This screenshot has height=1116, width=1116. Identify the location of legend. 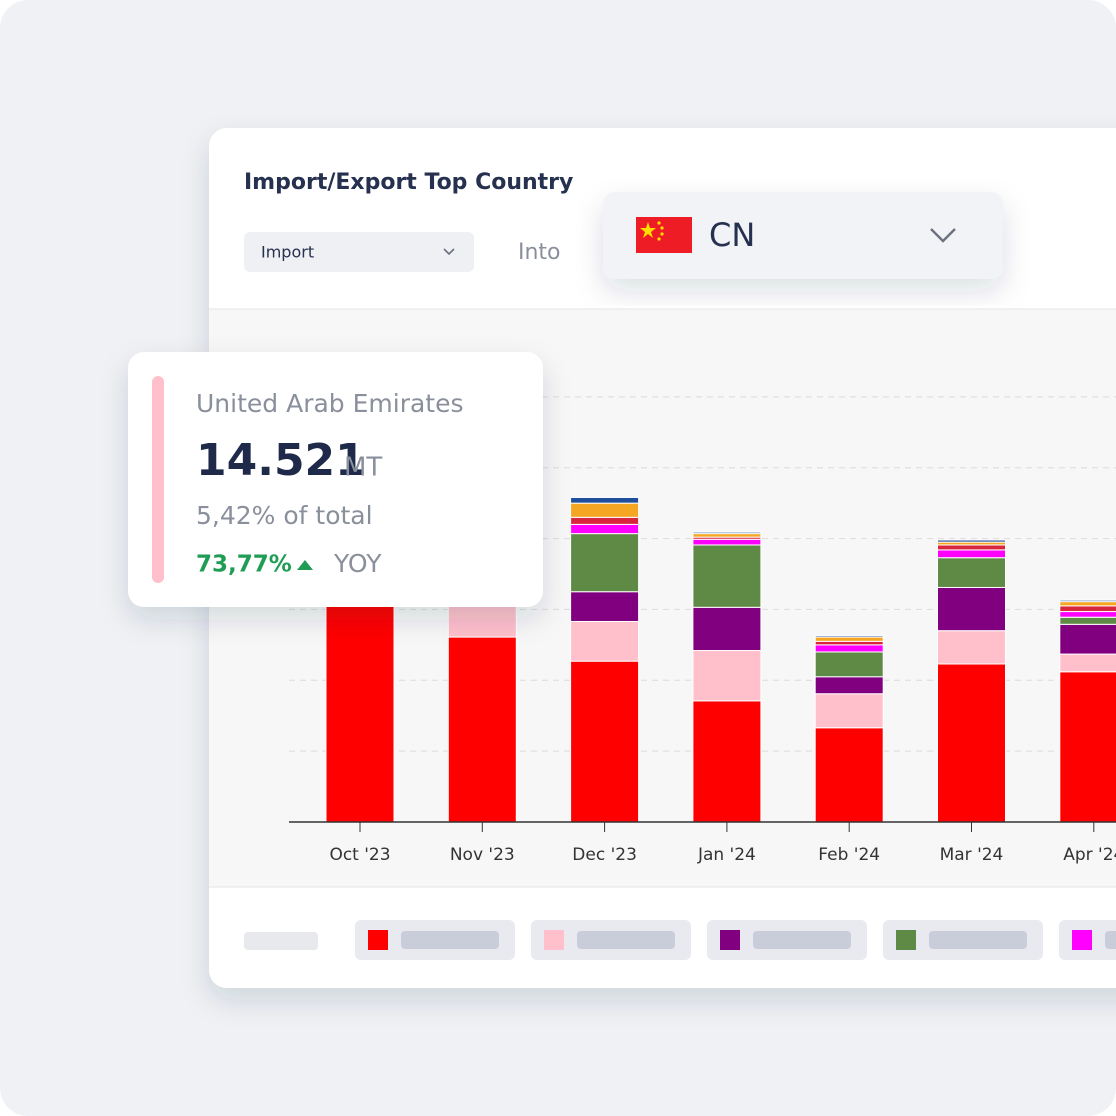
(680, 940).